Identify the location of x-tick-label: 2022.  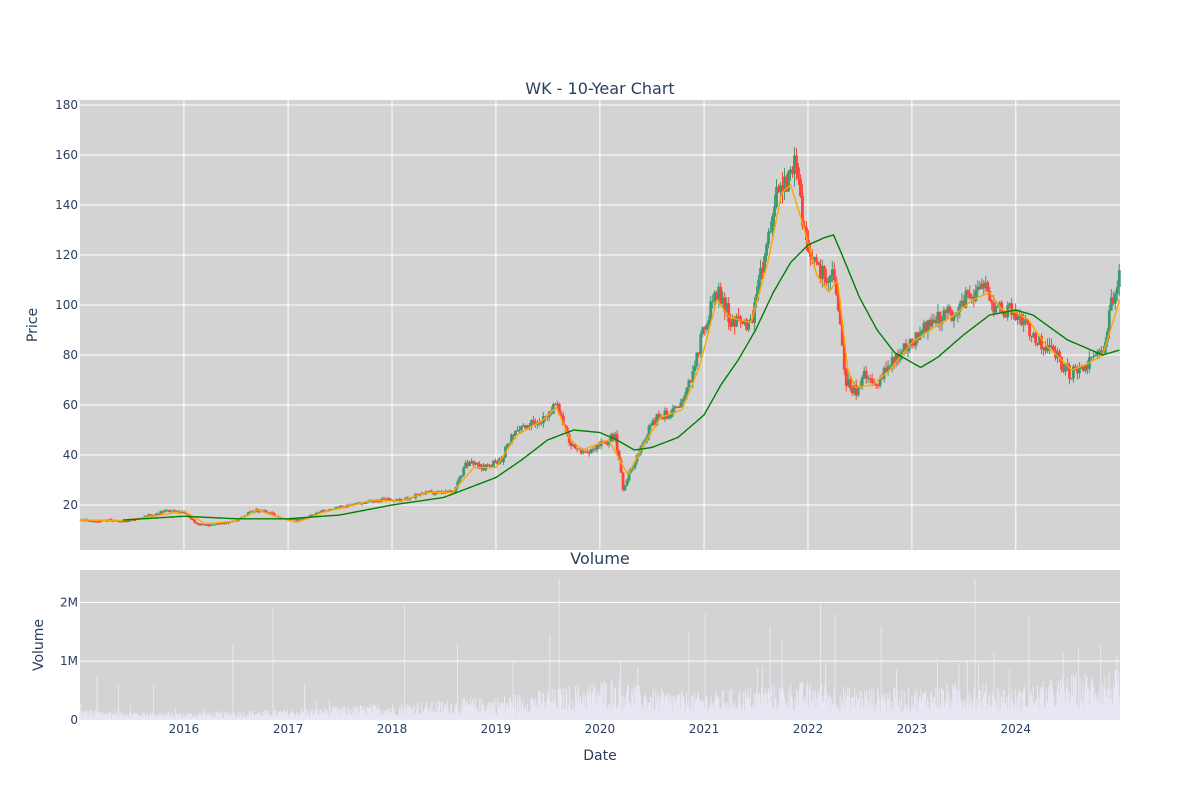
(808, 729).